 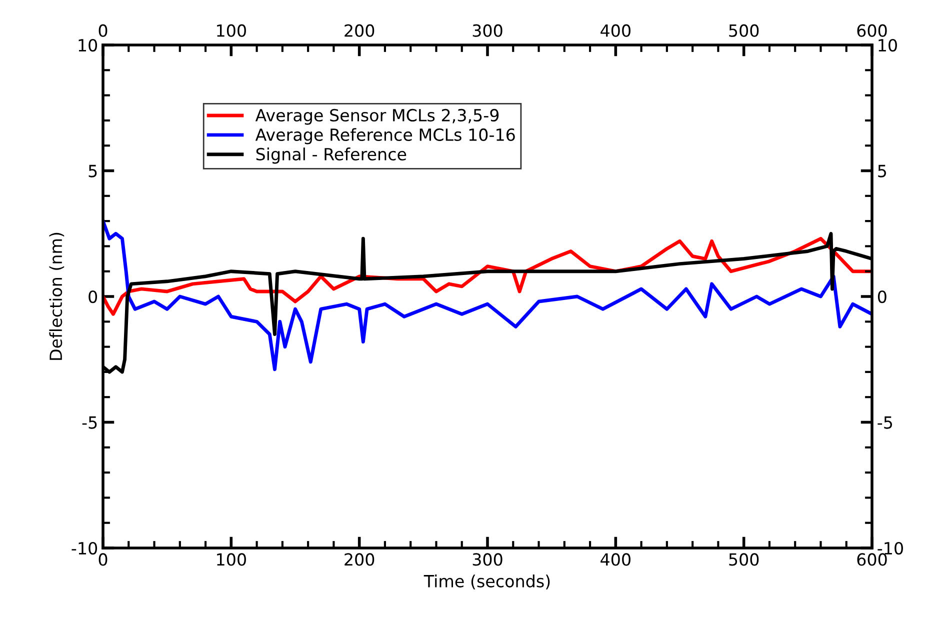 I want to click on legend-label: Average Sensor MCLs 2,3,5-9, so click(x=377, y=116).